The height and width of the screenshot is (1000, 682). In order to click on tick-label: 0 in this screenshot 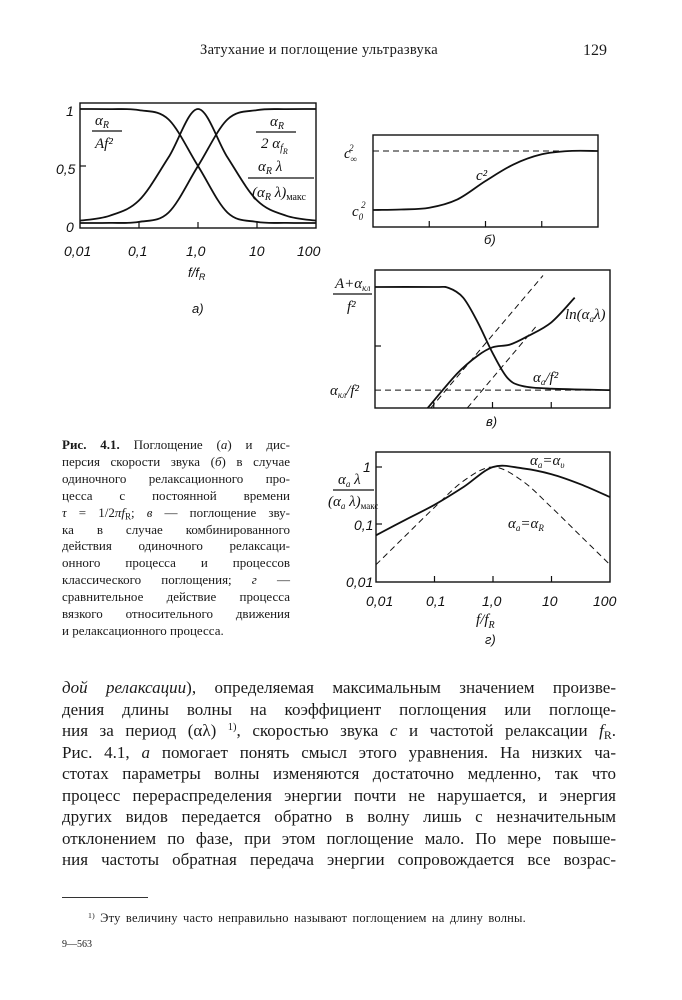, I will do `click(70, 227)`.